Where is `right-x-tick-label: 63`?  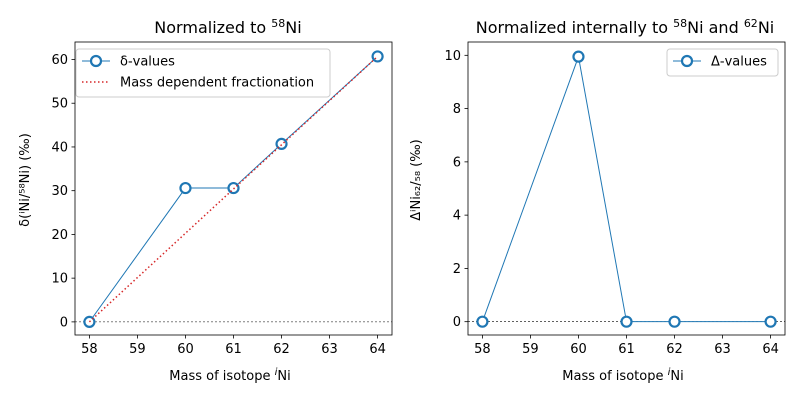
right-x-tick-label: 63 is located at coordinates (722, 349).